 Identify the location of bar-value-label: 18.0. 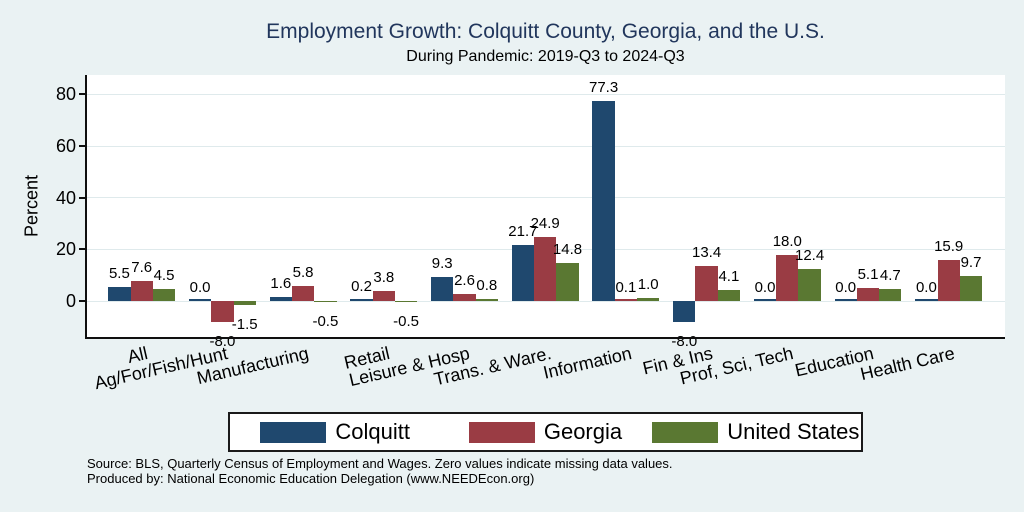
(787, 241).